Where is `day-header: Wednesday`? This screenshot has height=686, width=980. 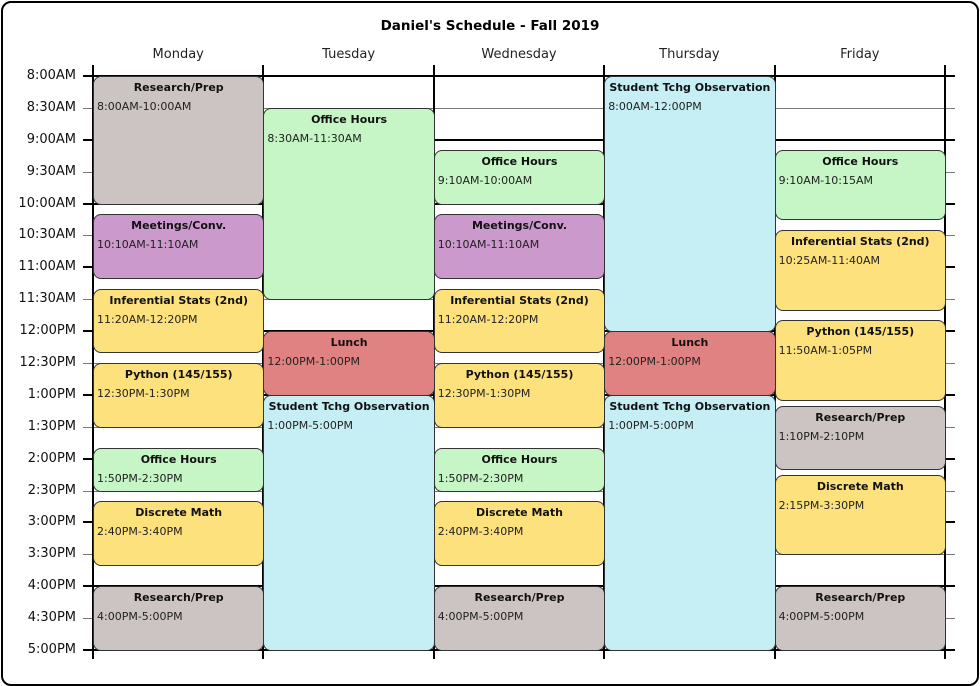
day-header: Wednesday is located at coordinates (519, 54).